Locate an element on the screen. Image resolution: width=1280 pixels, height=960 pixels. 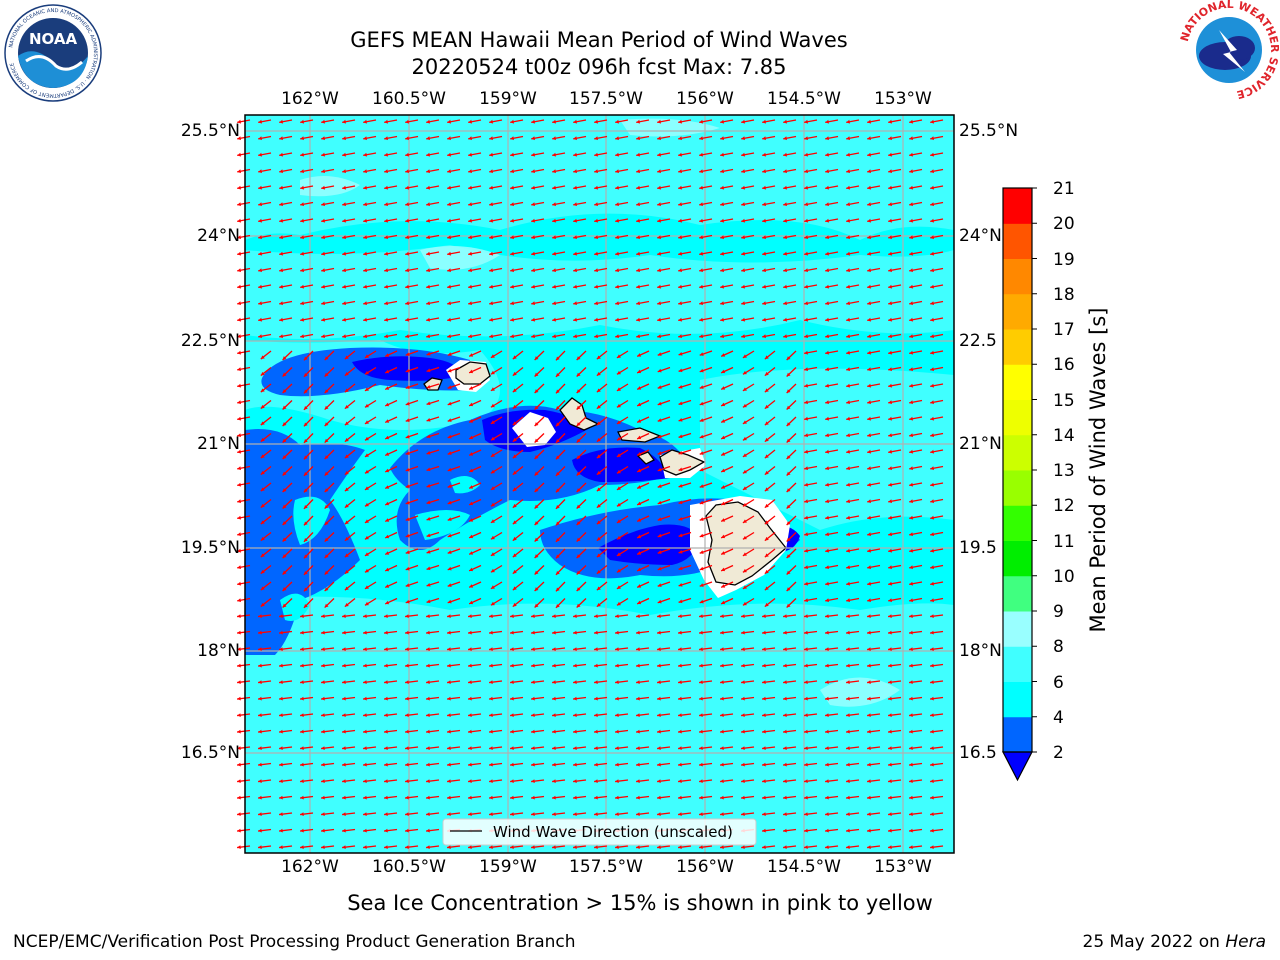
lat-tick-left: 21°N is located at coordinates (218, 444).